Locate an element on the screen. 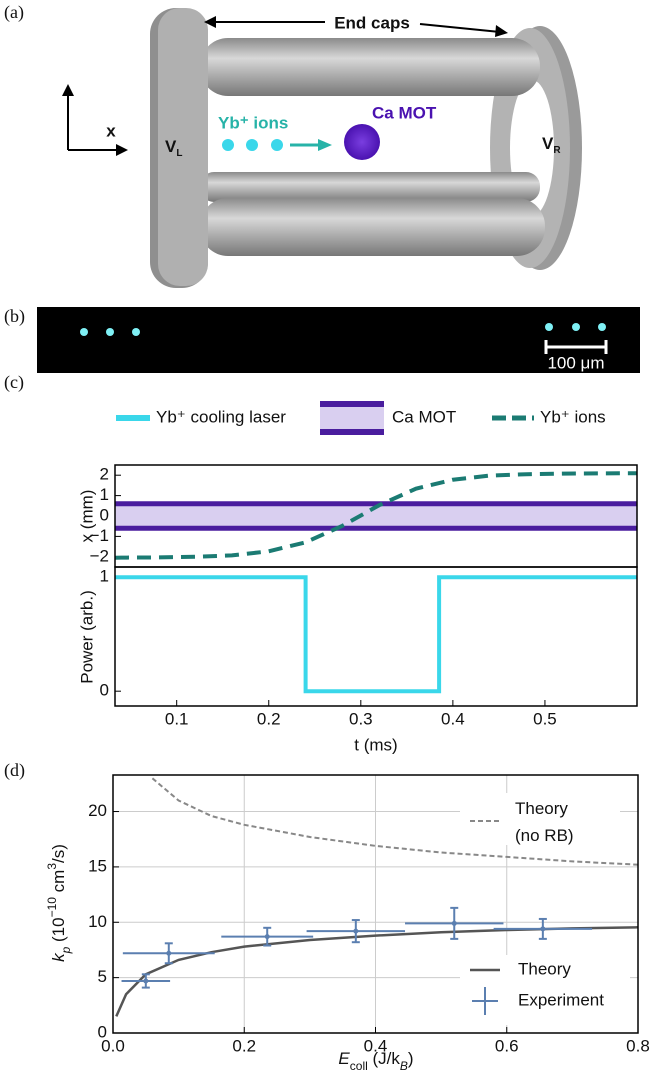  label: x is located at coordinates (111, 130).